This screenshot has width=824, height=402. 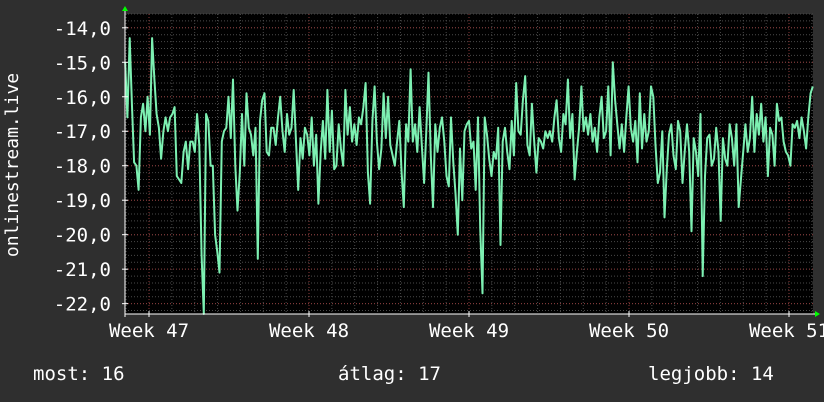 I want to click on y-tick-label: -14,0, so click(x=82, y=29).